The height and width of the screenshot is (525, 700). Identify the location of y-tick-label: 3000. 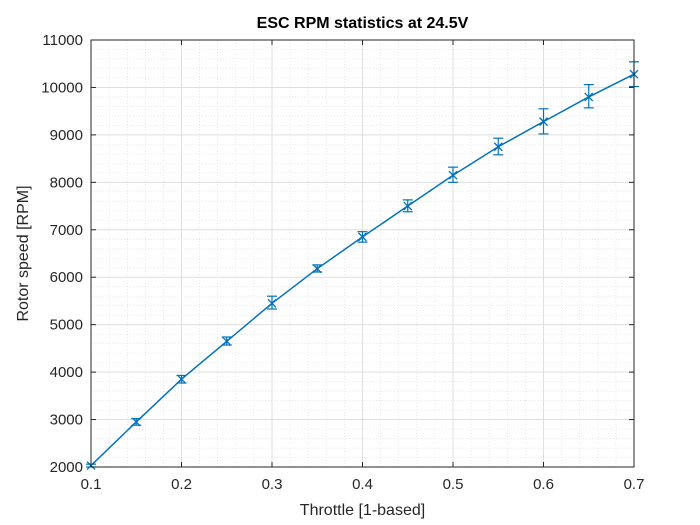
(66, 420).